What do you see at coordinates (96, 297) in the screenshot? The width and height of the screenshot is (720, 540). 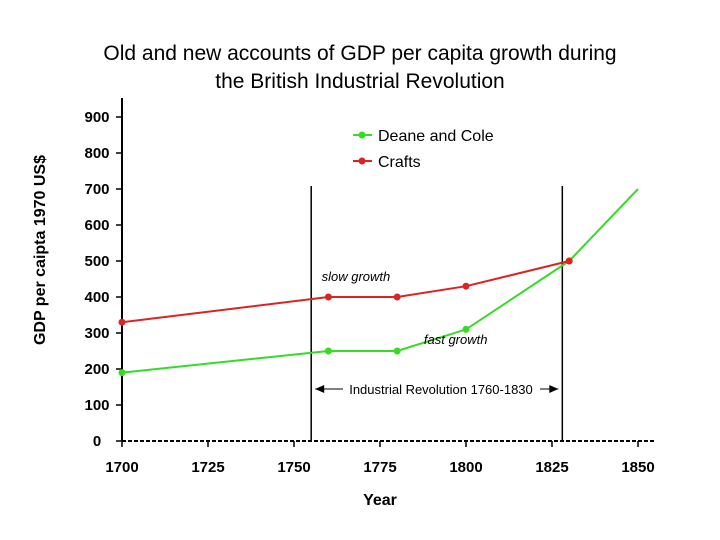 I see `y-tick-label: 400` at bounding box center [96, 297].